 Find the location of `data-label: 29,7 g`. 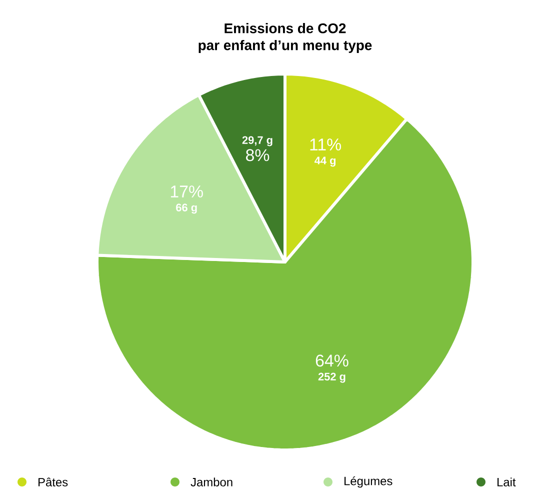

data-label: 29,7 g is located at coordinates (257, 141).